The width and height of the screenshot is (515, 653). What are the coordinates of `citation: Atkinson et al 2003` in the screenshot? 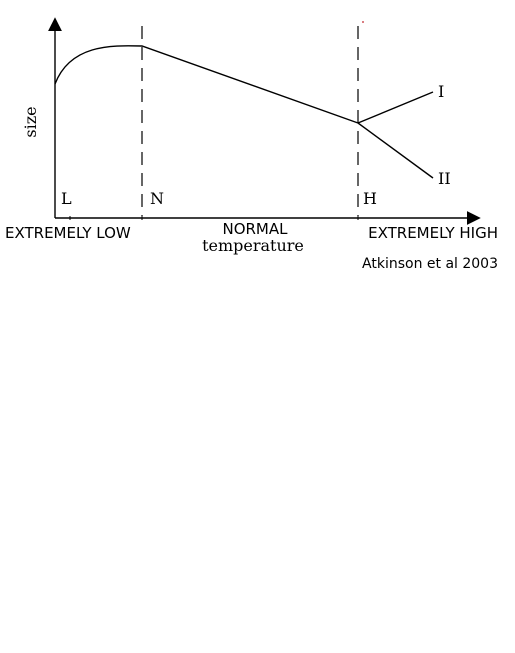 It's located at (430, 264).